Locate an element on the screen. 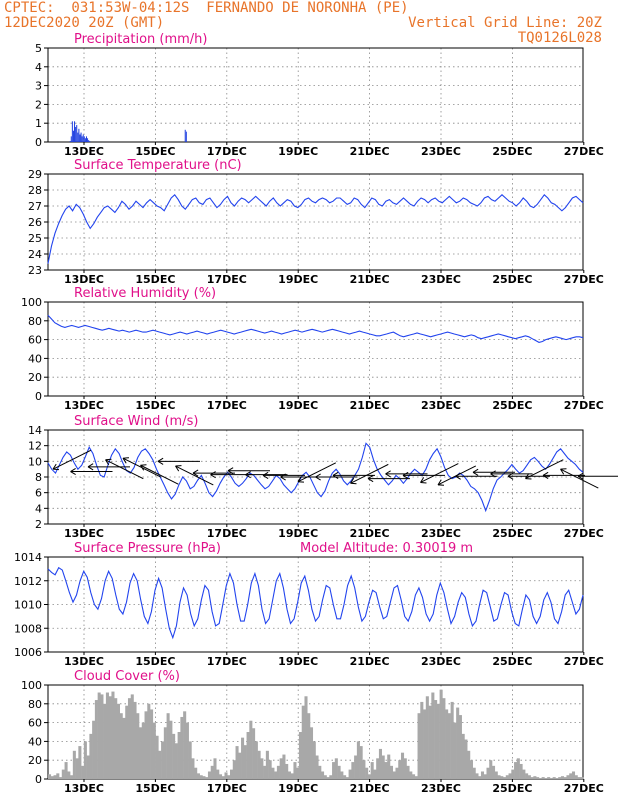 Image resolution: width=618 pixels, height=800 pixels. temp-x-tick-label: 17DEC is located at coordinates (227, 279).